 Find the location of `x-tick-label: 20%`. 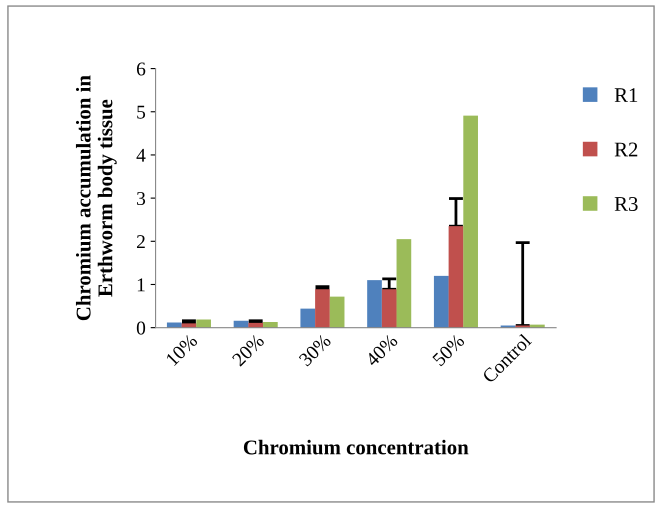

x-tick-label: 20% is located at coordinates (248, 350).